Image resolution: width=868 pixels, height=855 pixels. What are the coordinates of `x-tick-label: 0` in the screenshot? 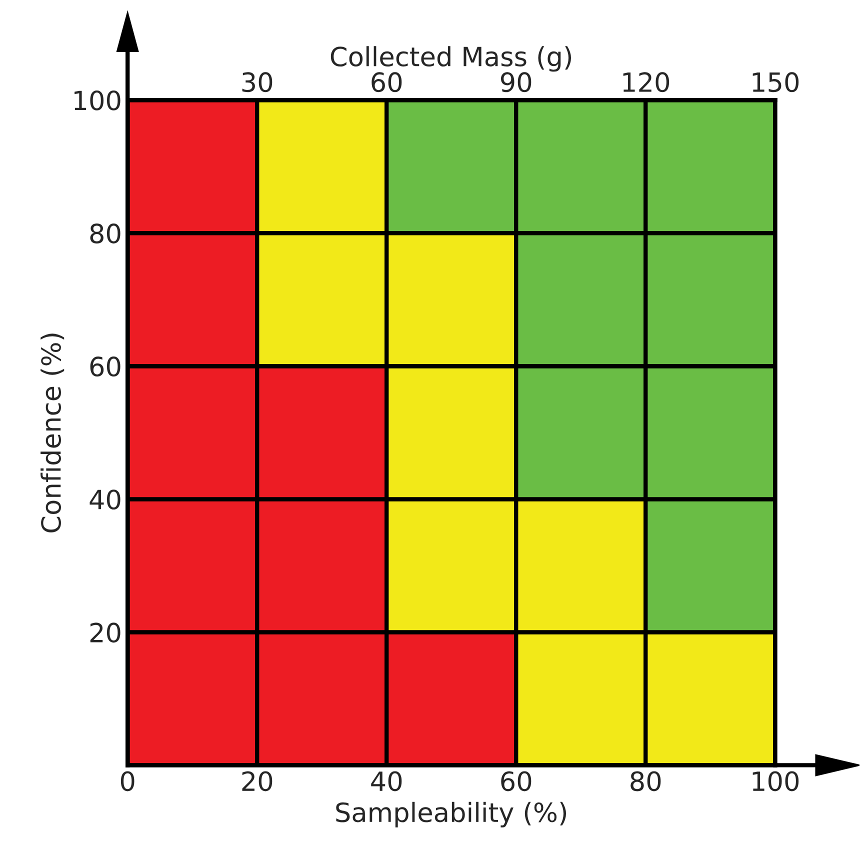 It's located at (127, 781).